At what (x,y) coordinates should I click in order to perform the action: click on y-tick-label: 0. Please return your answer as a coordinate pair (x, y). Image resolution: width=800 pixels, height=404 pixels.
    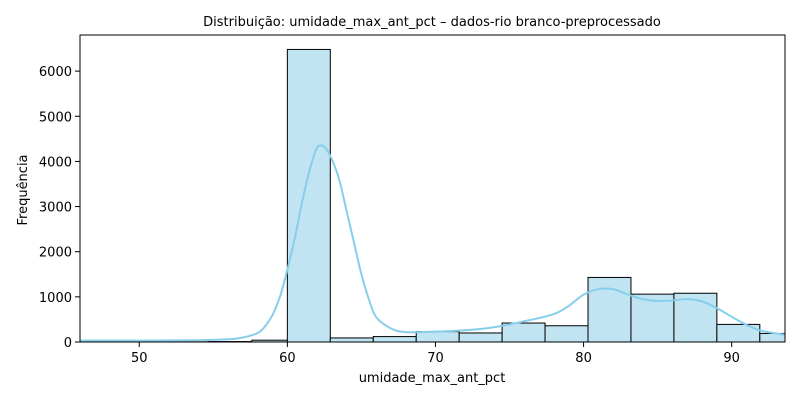
    Looking at the image, I should click on (68, 343).